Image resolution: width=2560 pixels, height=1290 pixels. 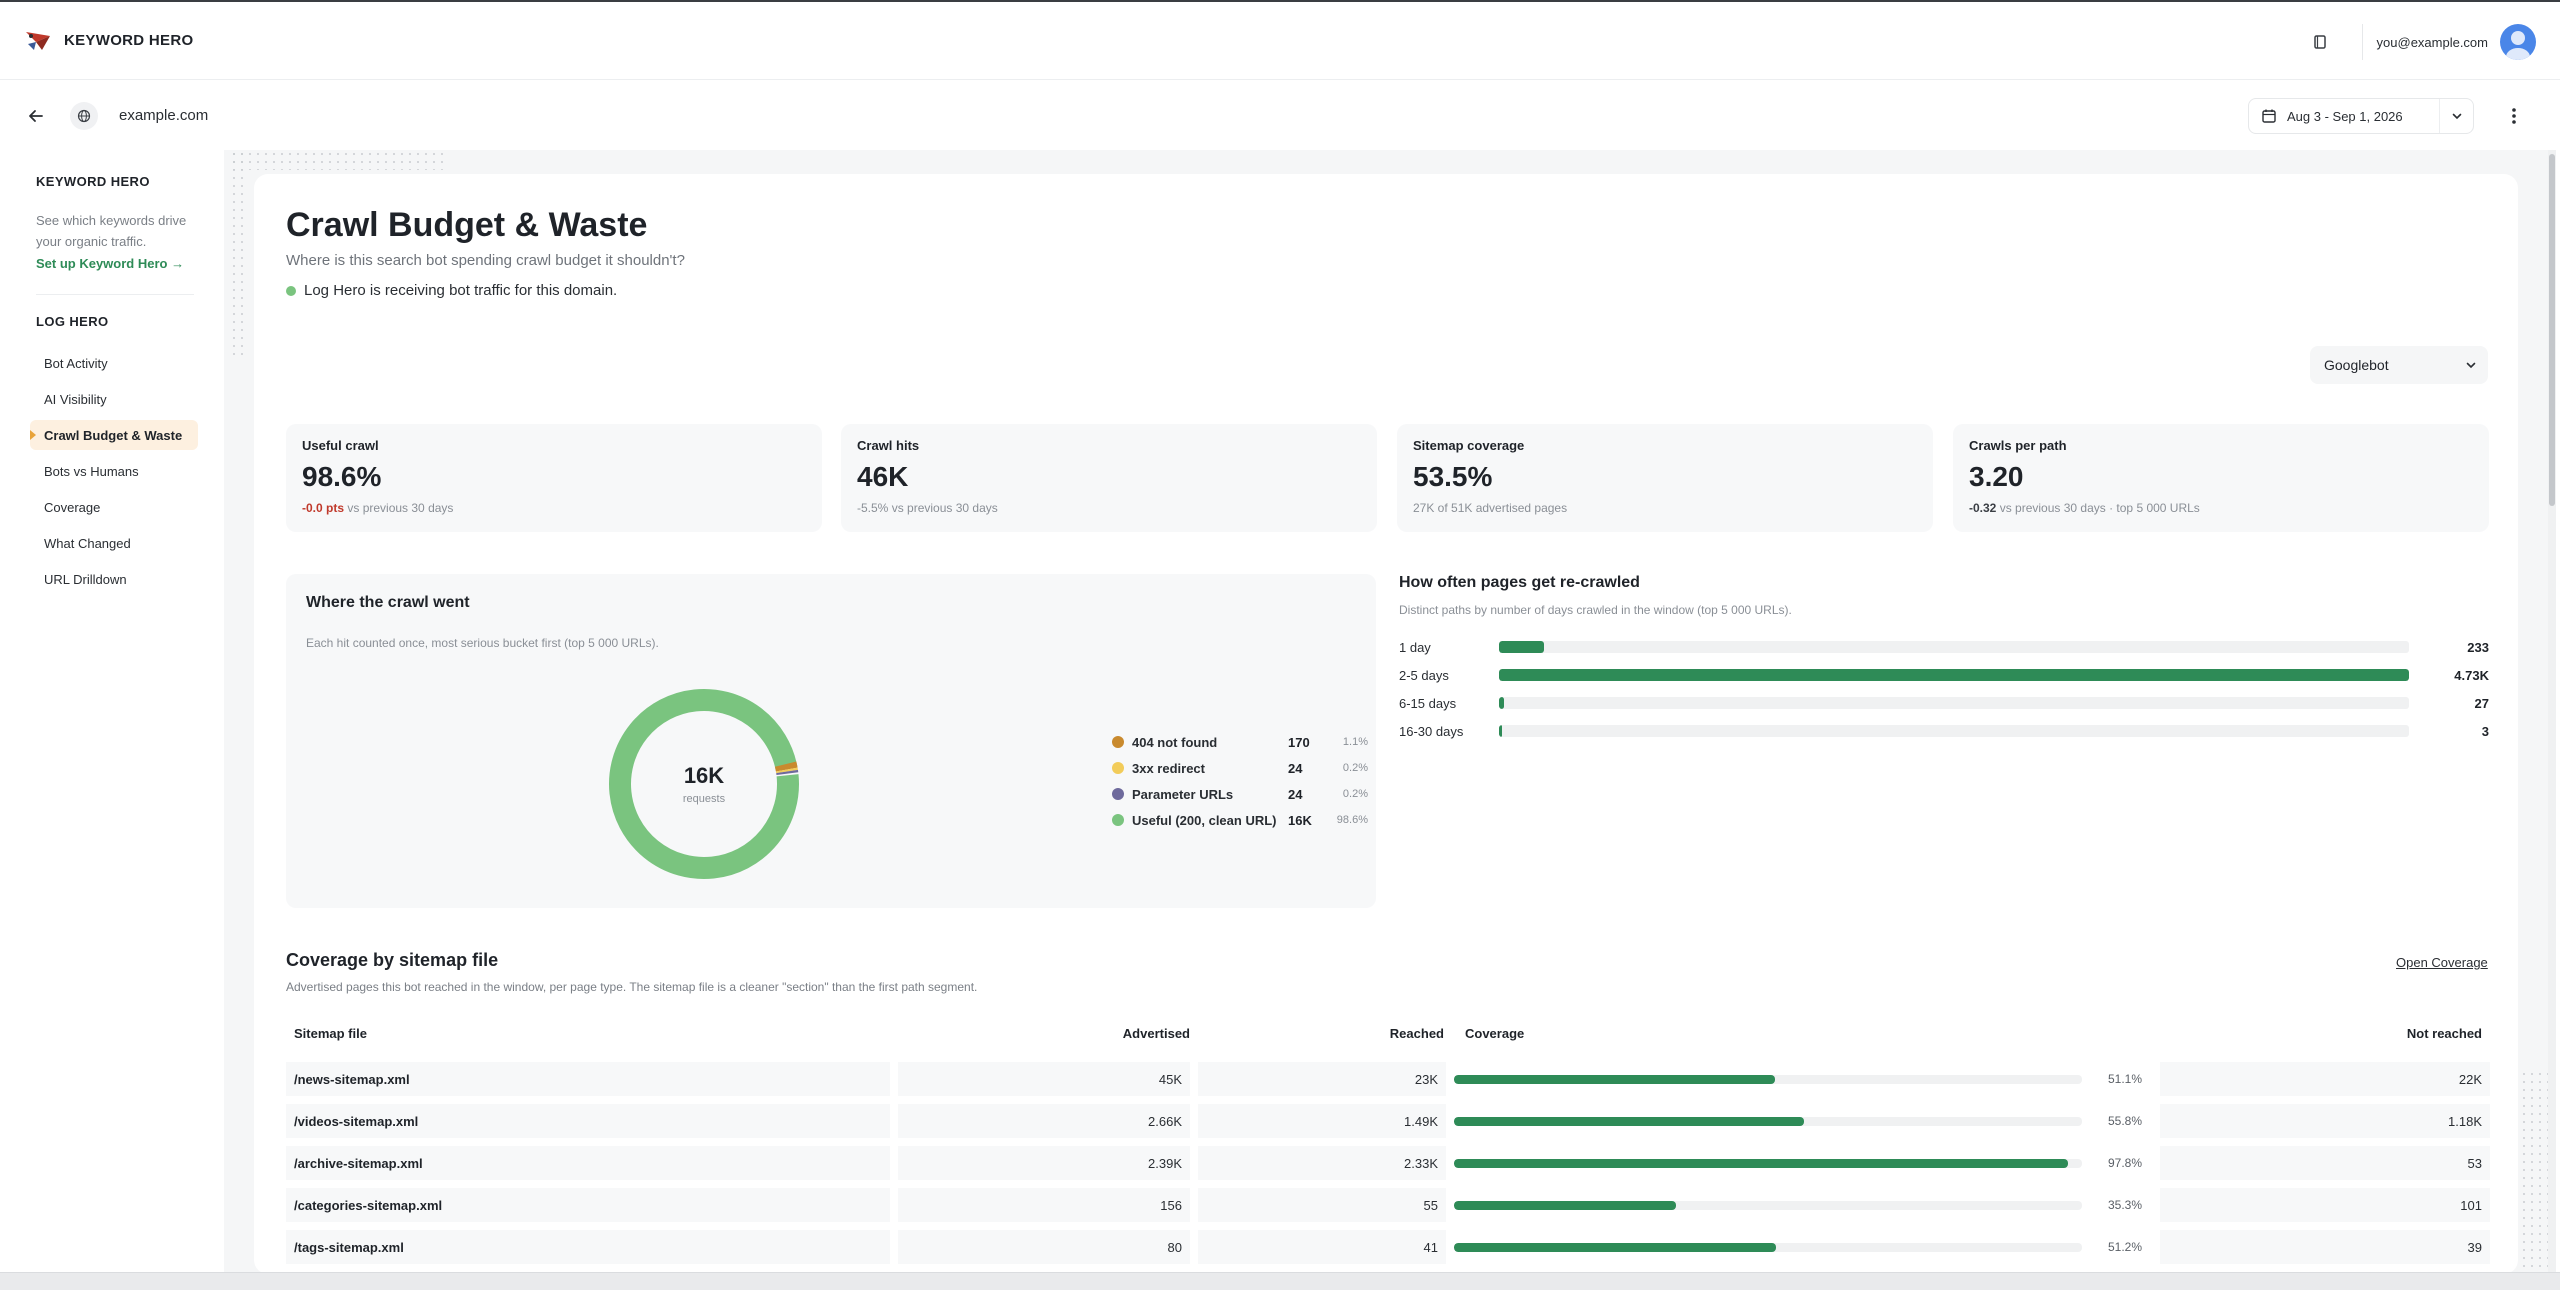 I want to click on legend-label: 404 not found, so click(x=1175, y=742).